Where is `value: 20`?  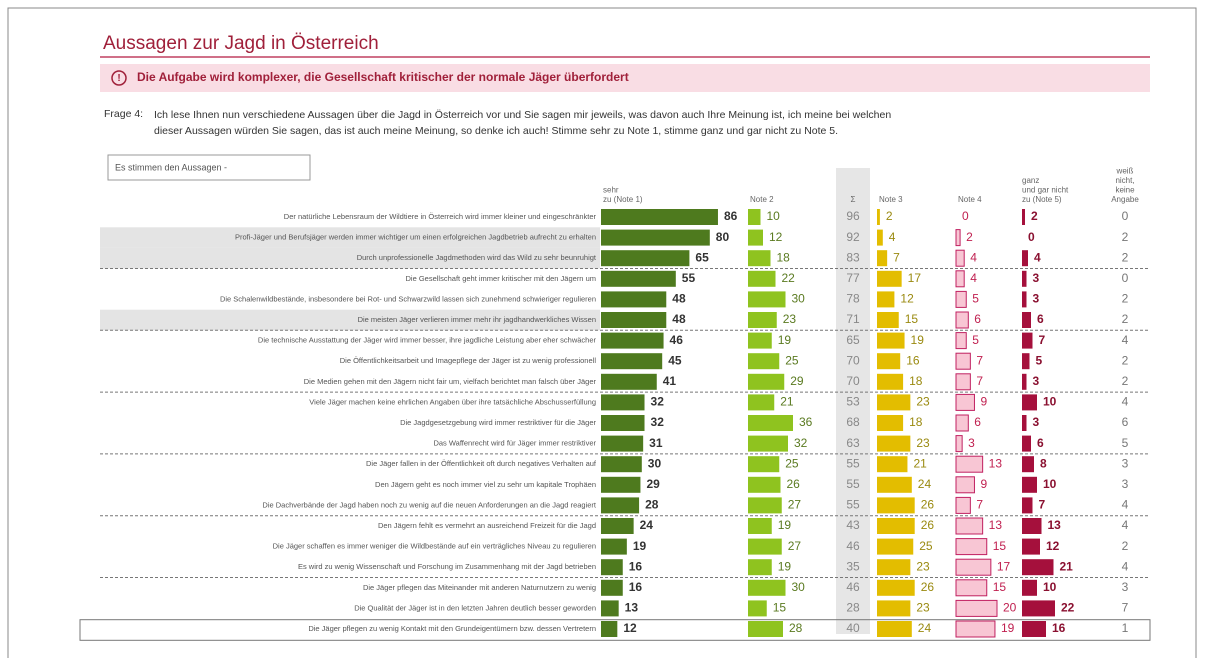 value: 20 is located at coordinates (1010, 608).